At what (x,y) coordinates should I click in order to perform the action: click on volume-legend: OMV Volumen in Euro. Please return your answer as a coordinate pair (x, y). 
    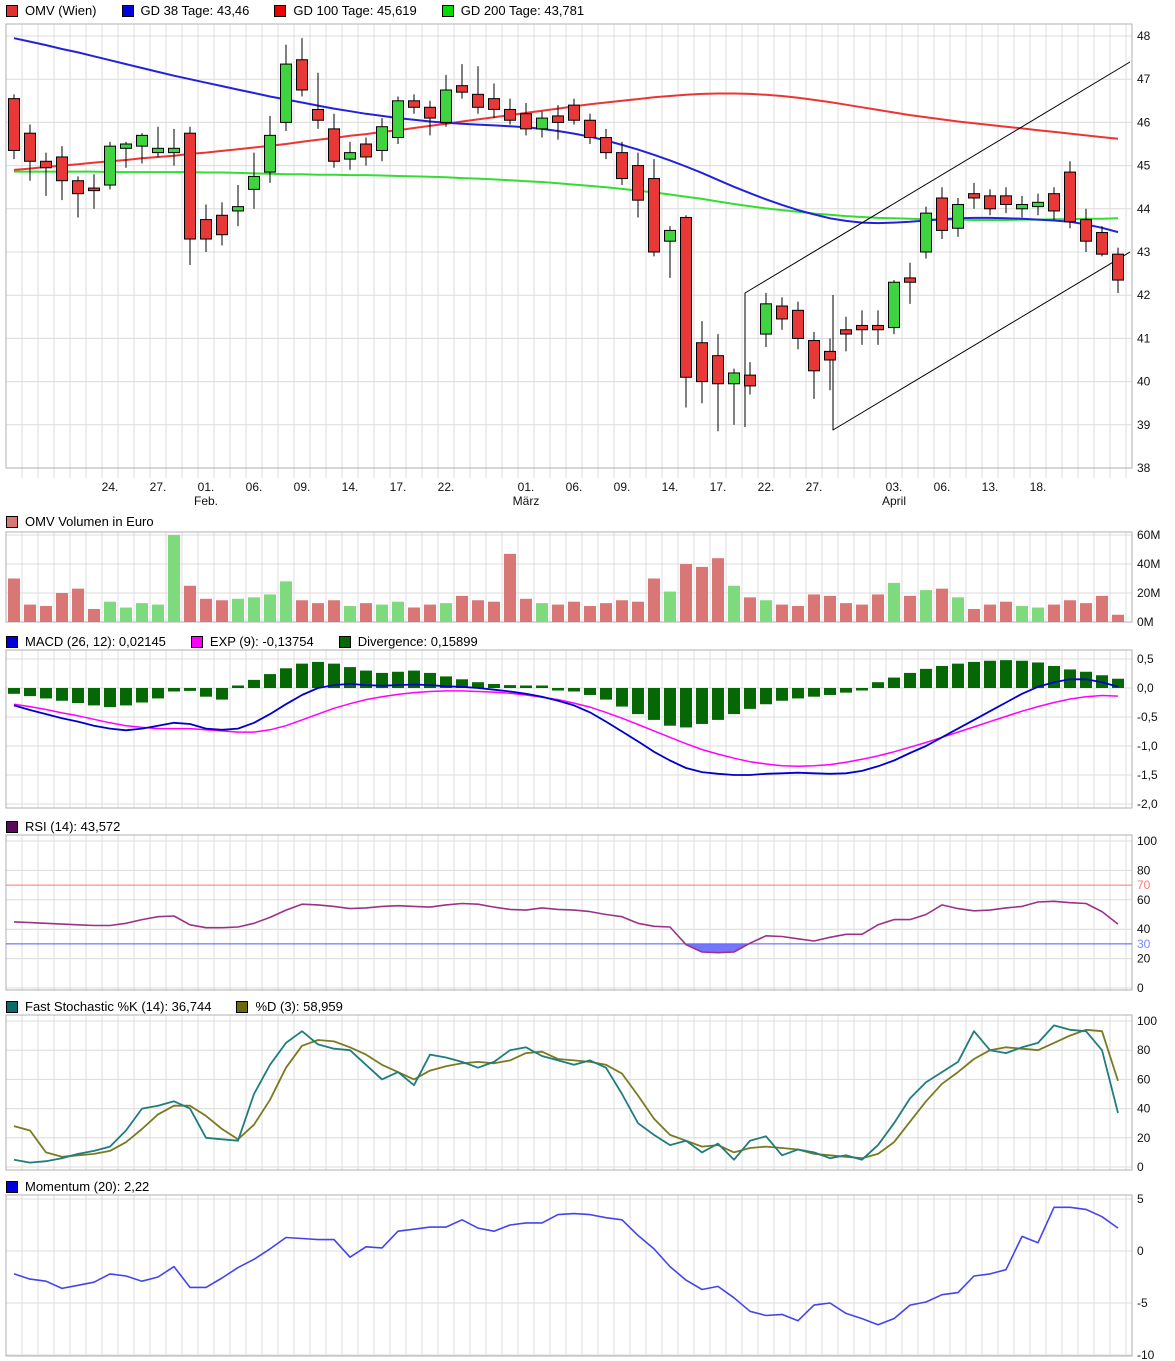
    Looking at the image, I should click on (80, 521).